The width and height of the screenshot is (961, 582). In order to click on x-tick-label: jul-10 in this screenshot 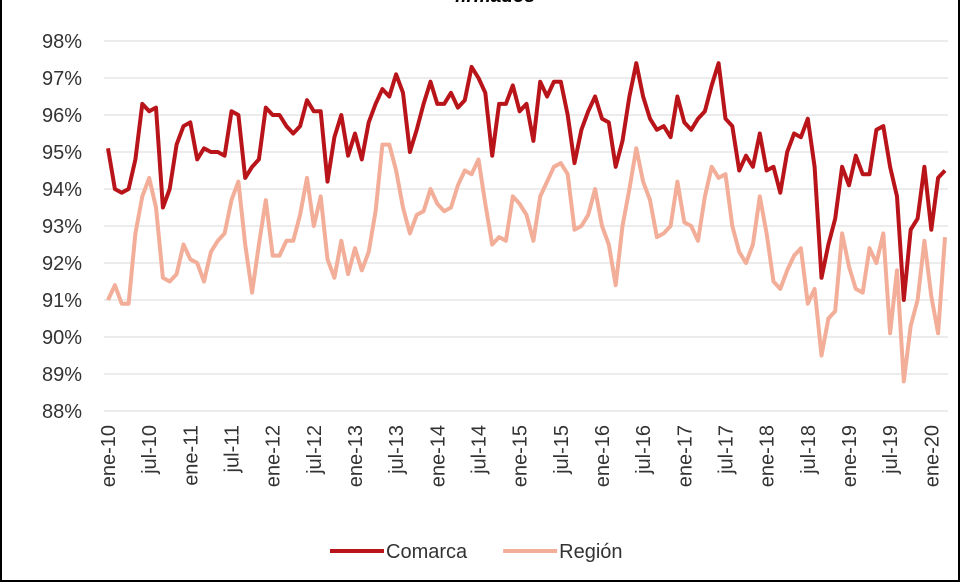, I will do `click(150, 450)`.